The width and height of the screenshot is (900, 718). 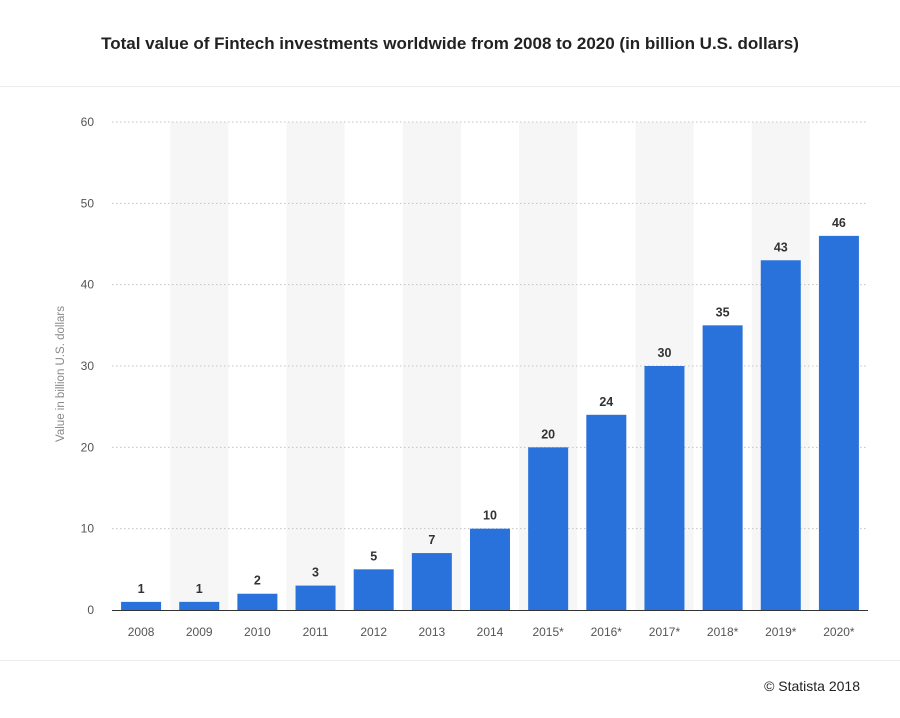 I want to click on y-axis-ticks: 0 10 20 30 40 50 60, so click(x=88, y=366).